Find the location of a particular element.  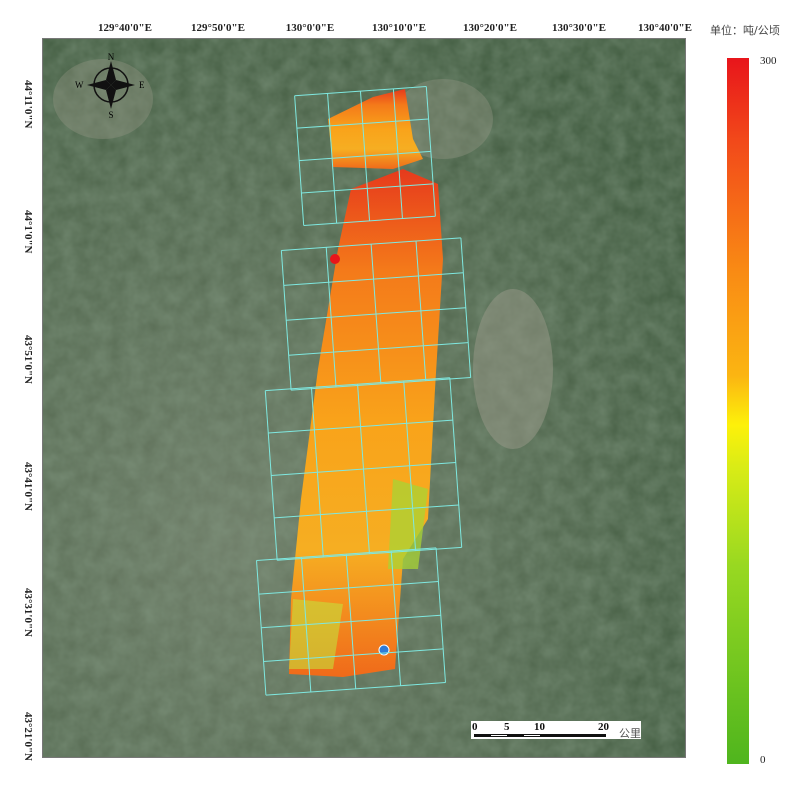

scale-tick-5: 5 is located at coordinates (507, 727).